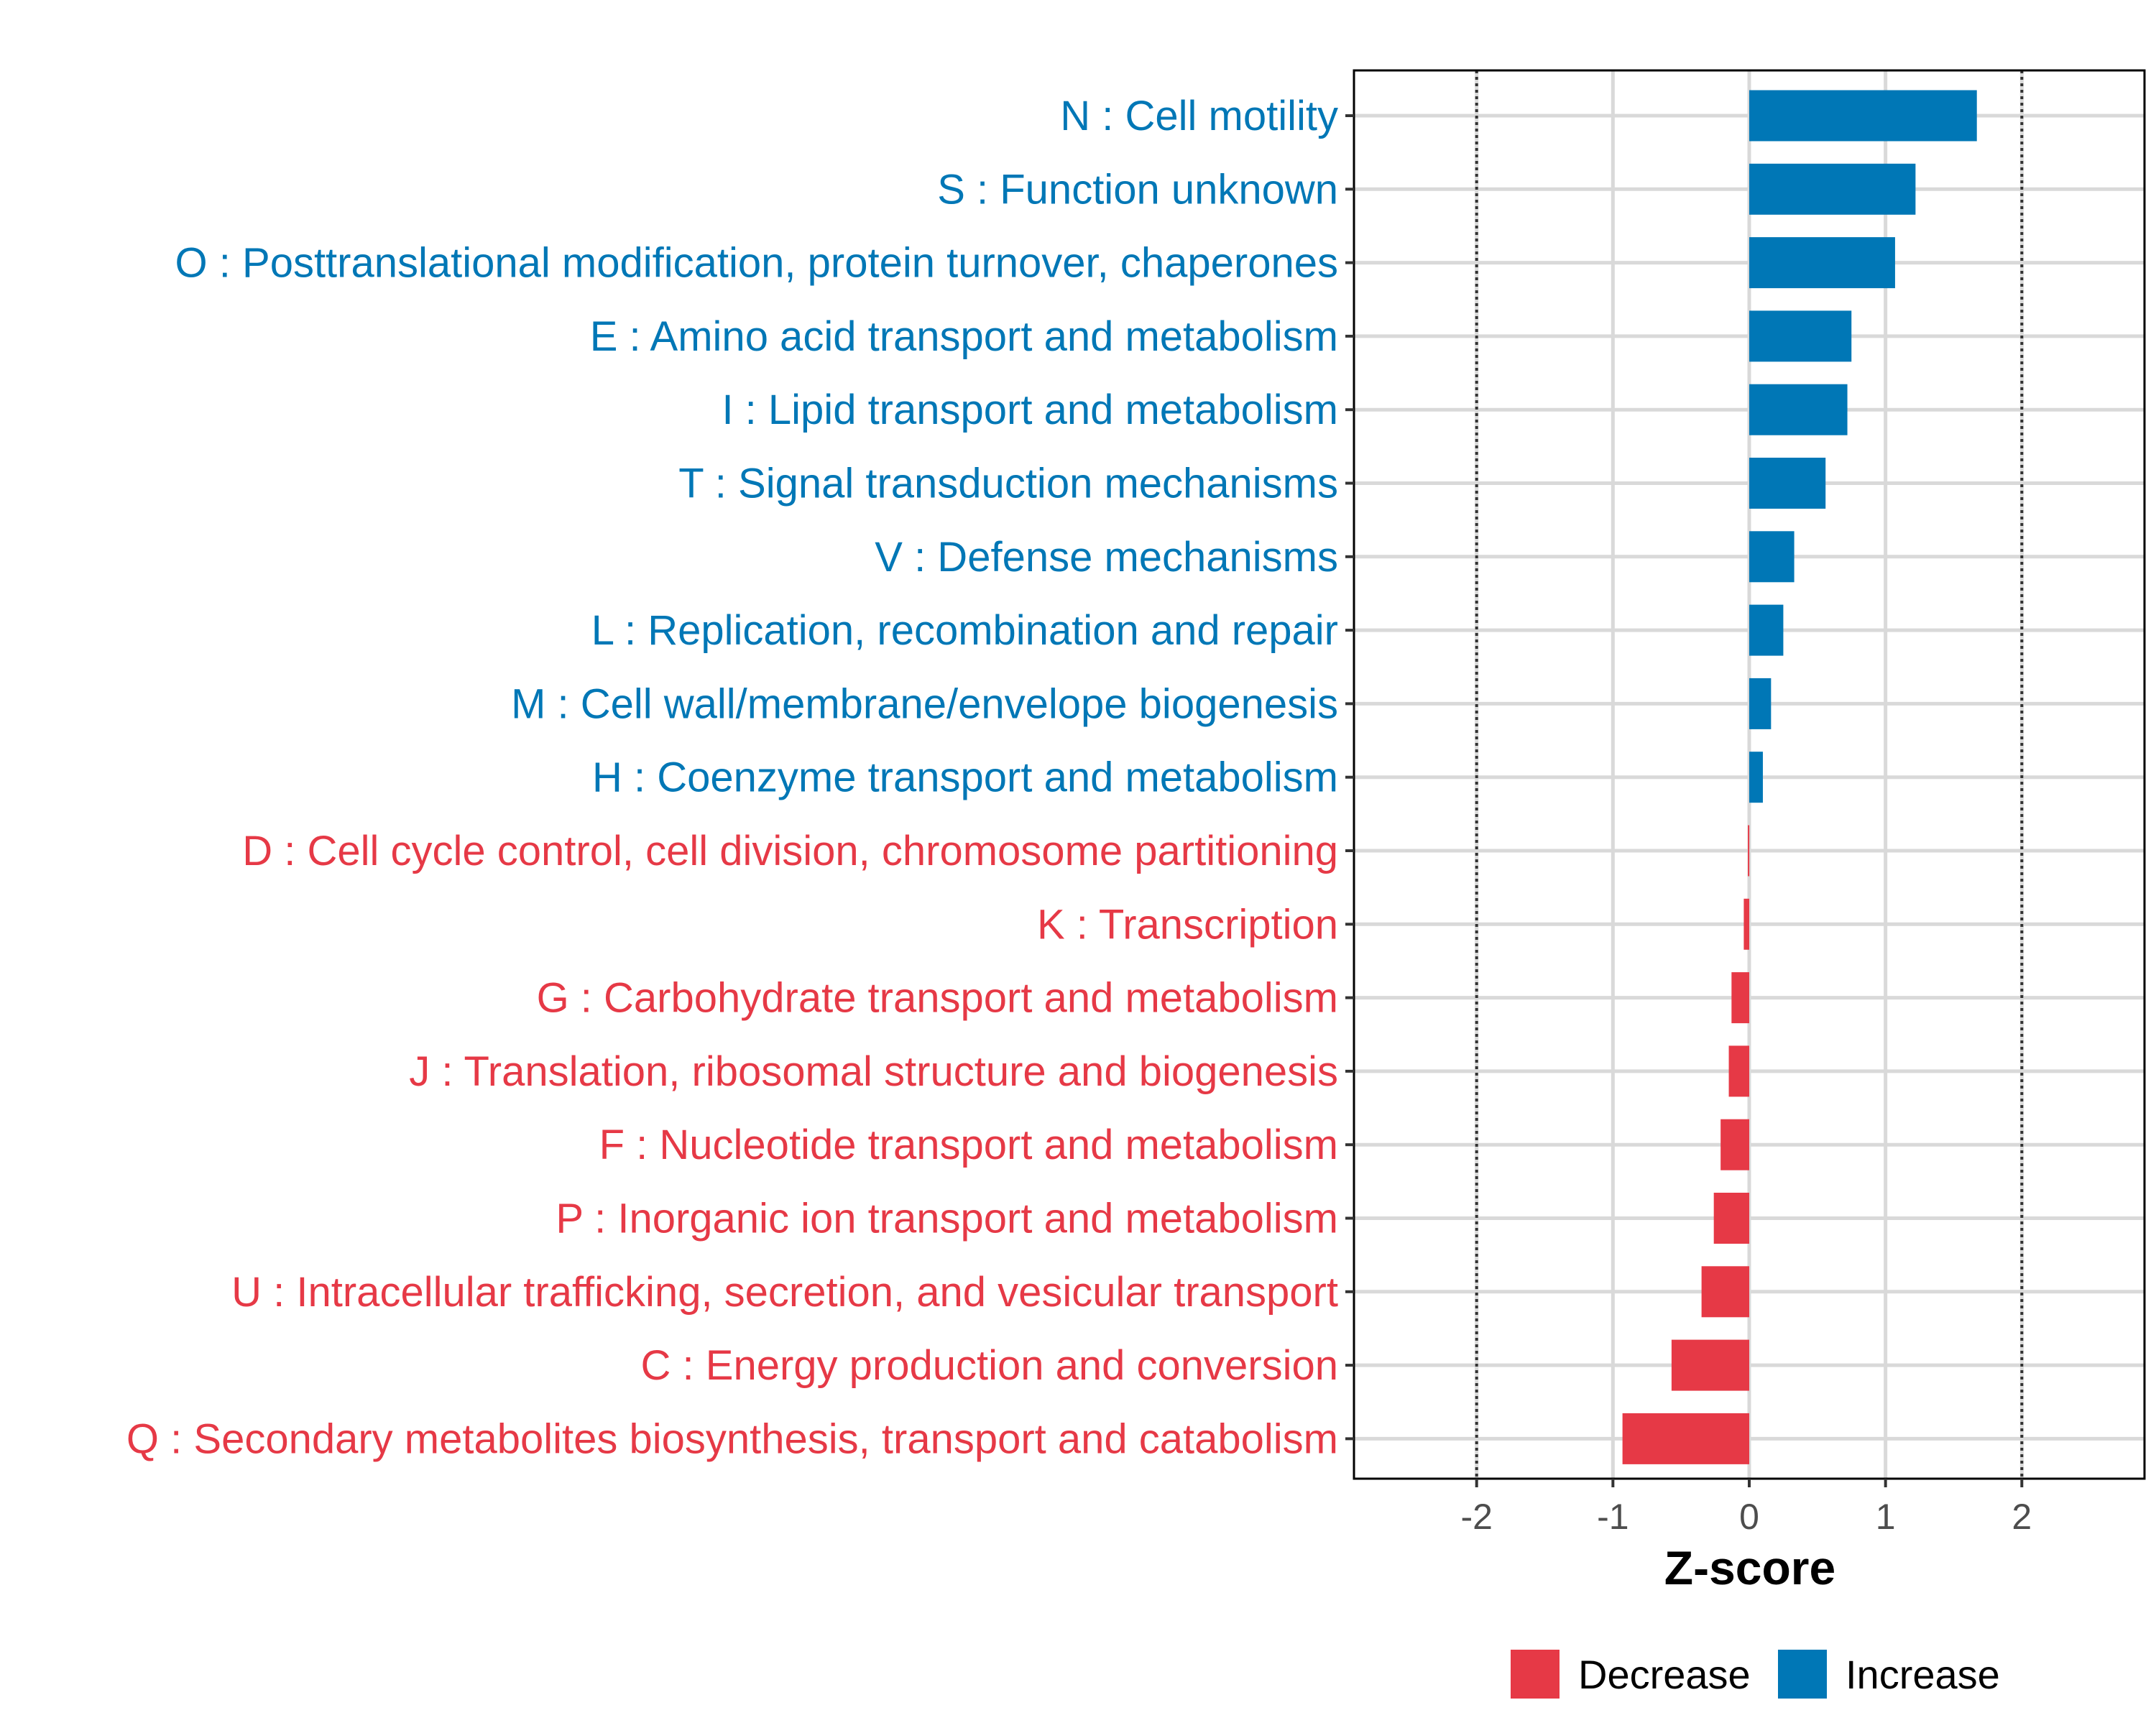 This screenshot has width=2156, height=1728. What do you see at coordinates (2022, 1517) in the screenshot?
I see `x-tick-label: 2` at bounding box center [2022, 1517].